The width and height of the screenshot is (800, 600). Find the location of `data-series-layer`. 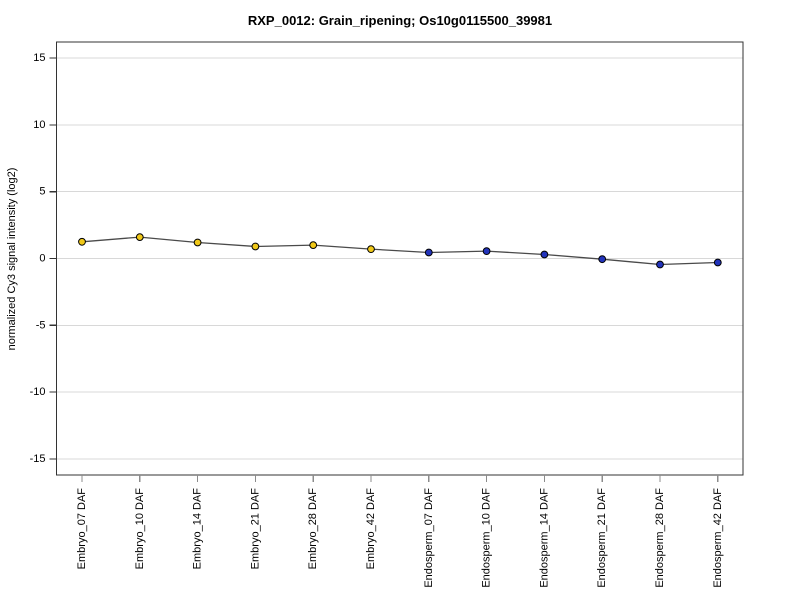

data-series-layer is located at coordinates (400, 251).